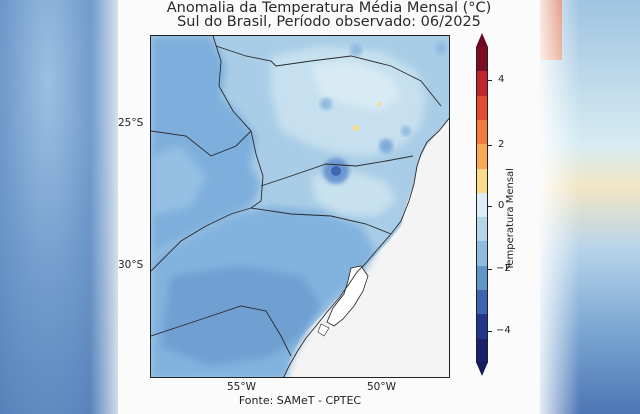 Image resolution: width=640 pixels, height=414 pixels. I want to click on colorbar-under-triangle, so click(482, 369).